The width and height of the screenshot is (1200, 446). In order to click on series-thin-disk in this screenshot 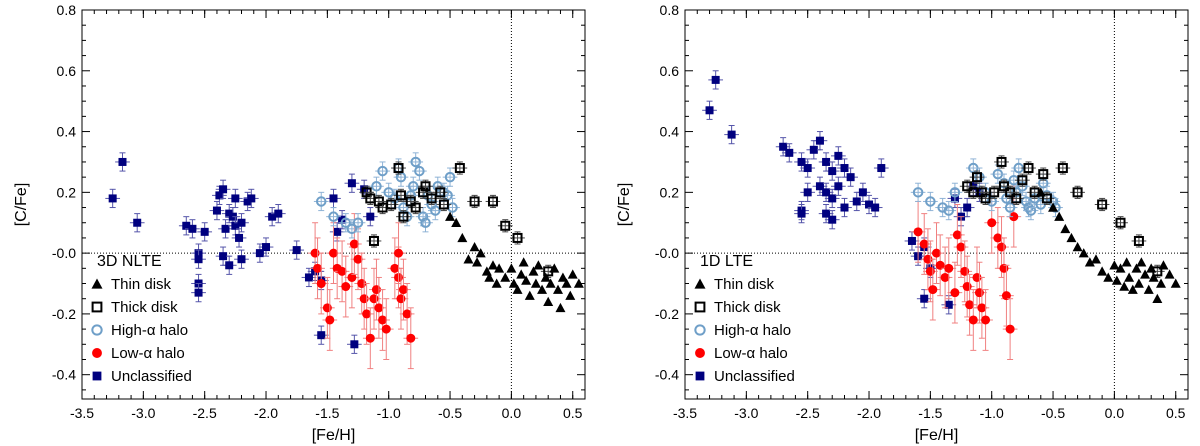, I will do `click(1108, 245)`.